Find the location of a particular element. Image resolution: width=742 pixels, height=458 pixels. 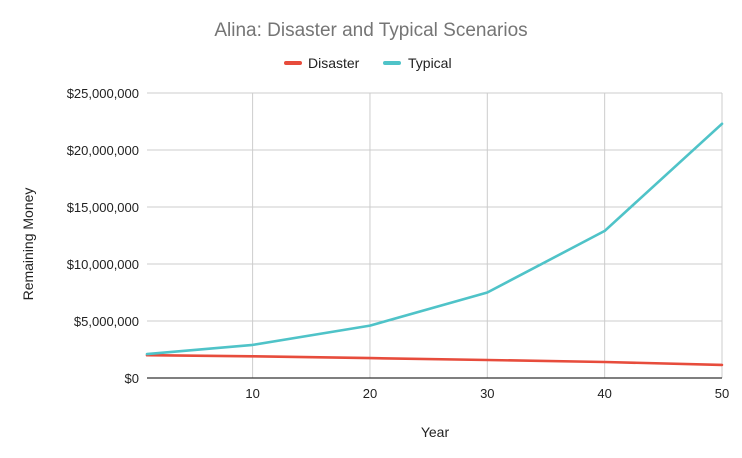

y-tick-label: $25,000,000 is located at coordinates (103, 93).